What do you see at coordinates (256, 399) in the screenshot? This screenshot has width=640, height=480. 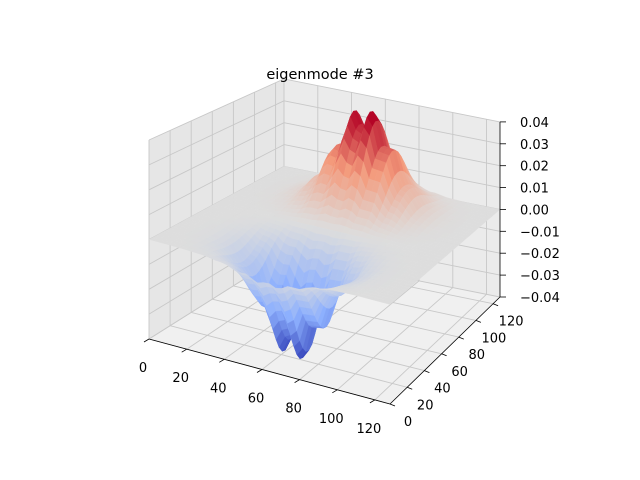 I see `x-tick-label: 60` at bounding box center [256, 399].